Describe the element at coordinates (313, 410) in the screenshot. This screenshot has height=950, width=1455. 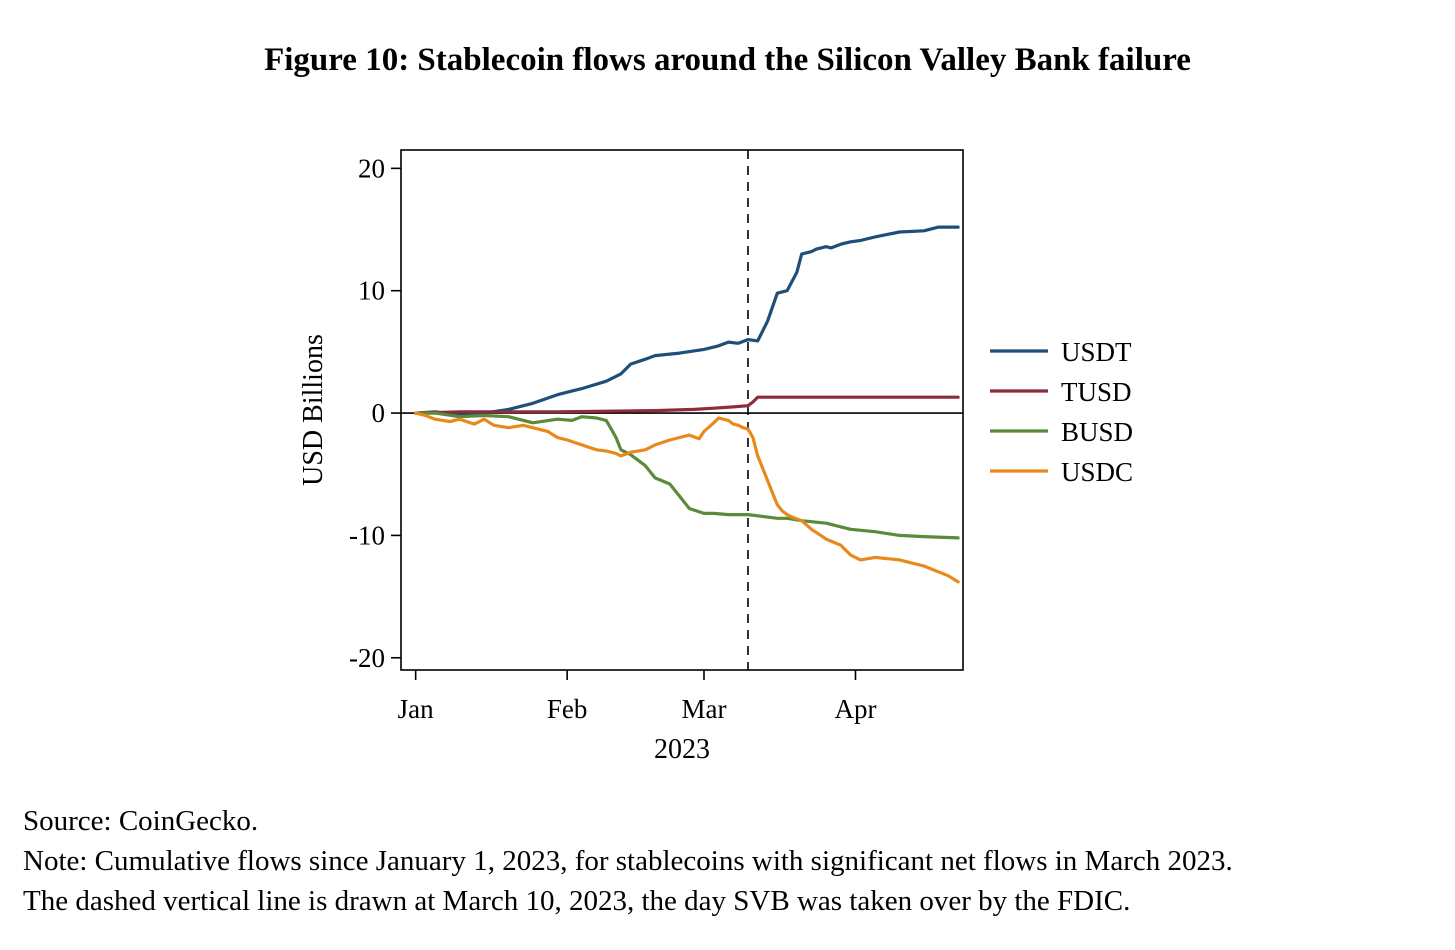
I see `y-axis-label: USD Billions` at that location.